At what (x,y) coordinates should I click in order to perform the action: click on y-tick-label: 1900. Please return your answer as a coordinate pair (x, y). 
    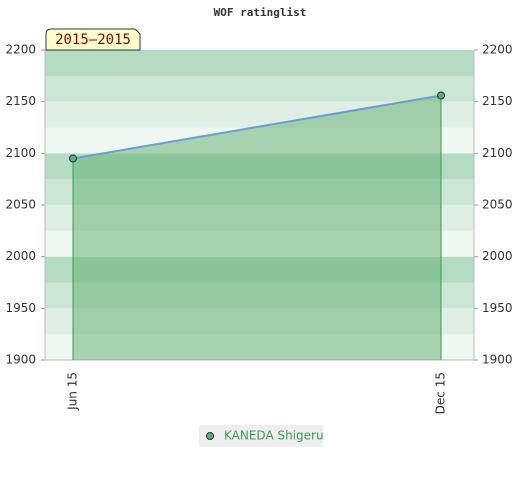
    Looking at the image, I should click on (20, 360).